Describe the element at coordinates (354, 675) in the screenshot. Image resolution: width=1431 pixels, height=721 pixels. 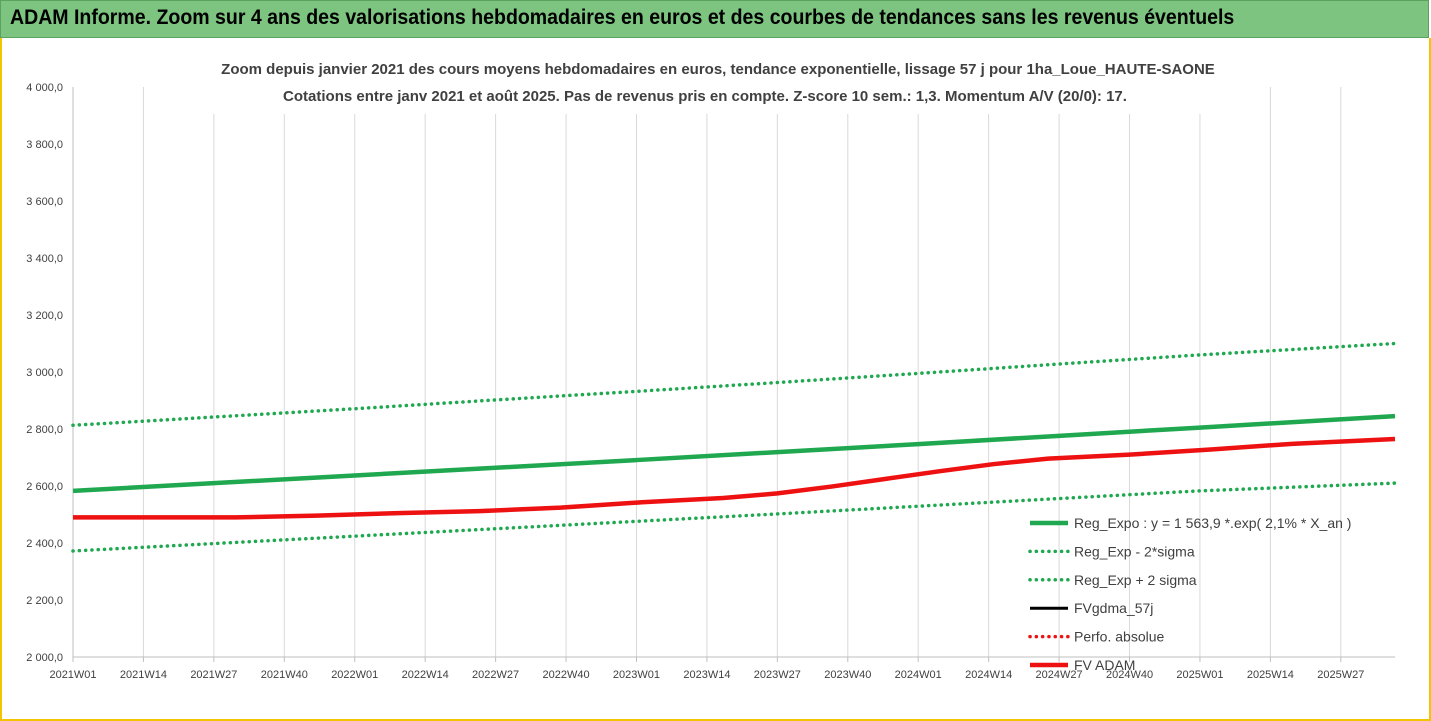
I see `x-tick-label: 2022W01` at that location.